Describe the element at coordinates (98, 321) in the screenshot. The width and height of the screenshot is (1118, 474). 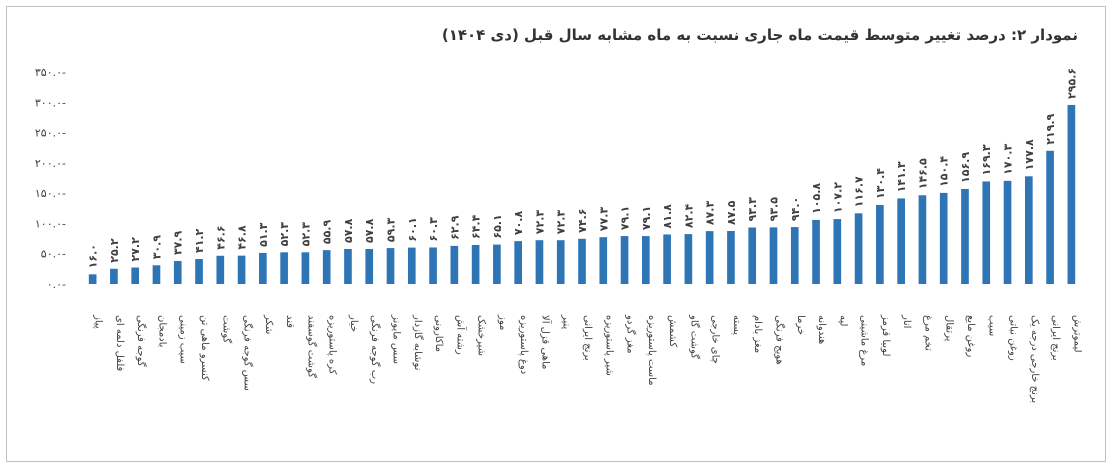
I see `category-label: پیاز` at that location.